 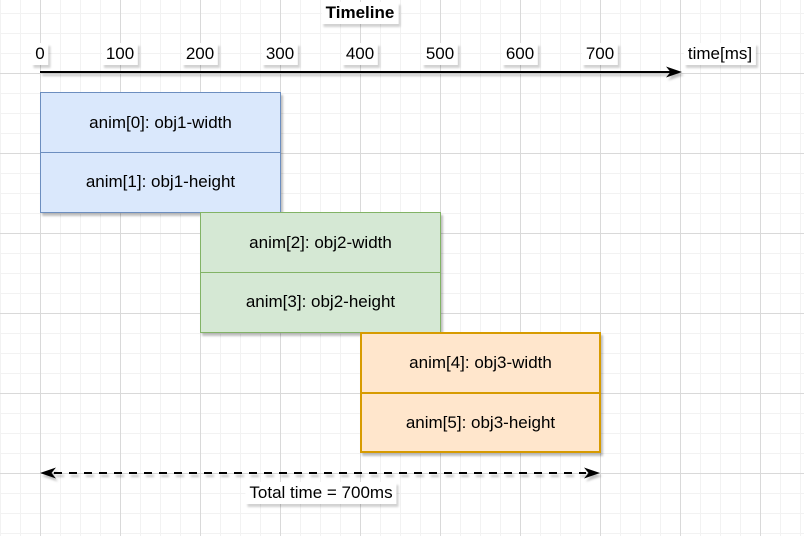 What do you see at coordinates (40, 54) in the screenshot?
I see `axis-tick-label-0: 0` at bounding box center [40, 54].